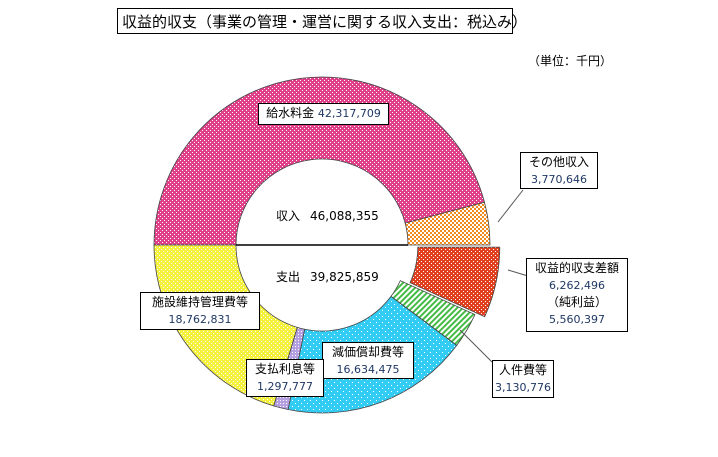 The height and width of the screenshot is (457, 718). I want to click on unit-label: （単位：千円）, so click(570, 61).